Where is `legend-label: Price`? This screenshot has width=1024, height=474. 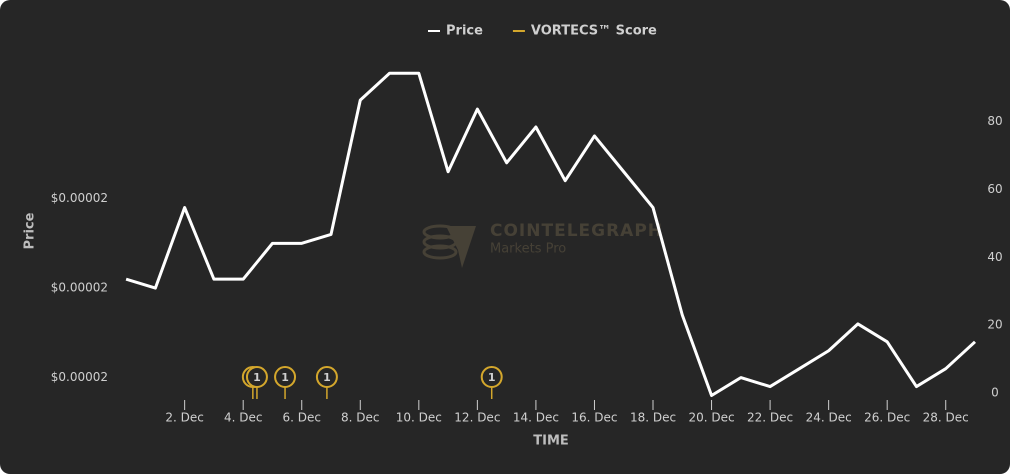 legend-label: Price is located at coordinates (464, 31).